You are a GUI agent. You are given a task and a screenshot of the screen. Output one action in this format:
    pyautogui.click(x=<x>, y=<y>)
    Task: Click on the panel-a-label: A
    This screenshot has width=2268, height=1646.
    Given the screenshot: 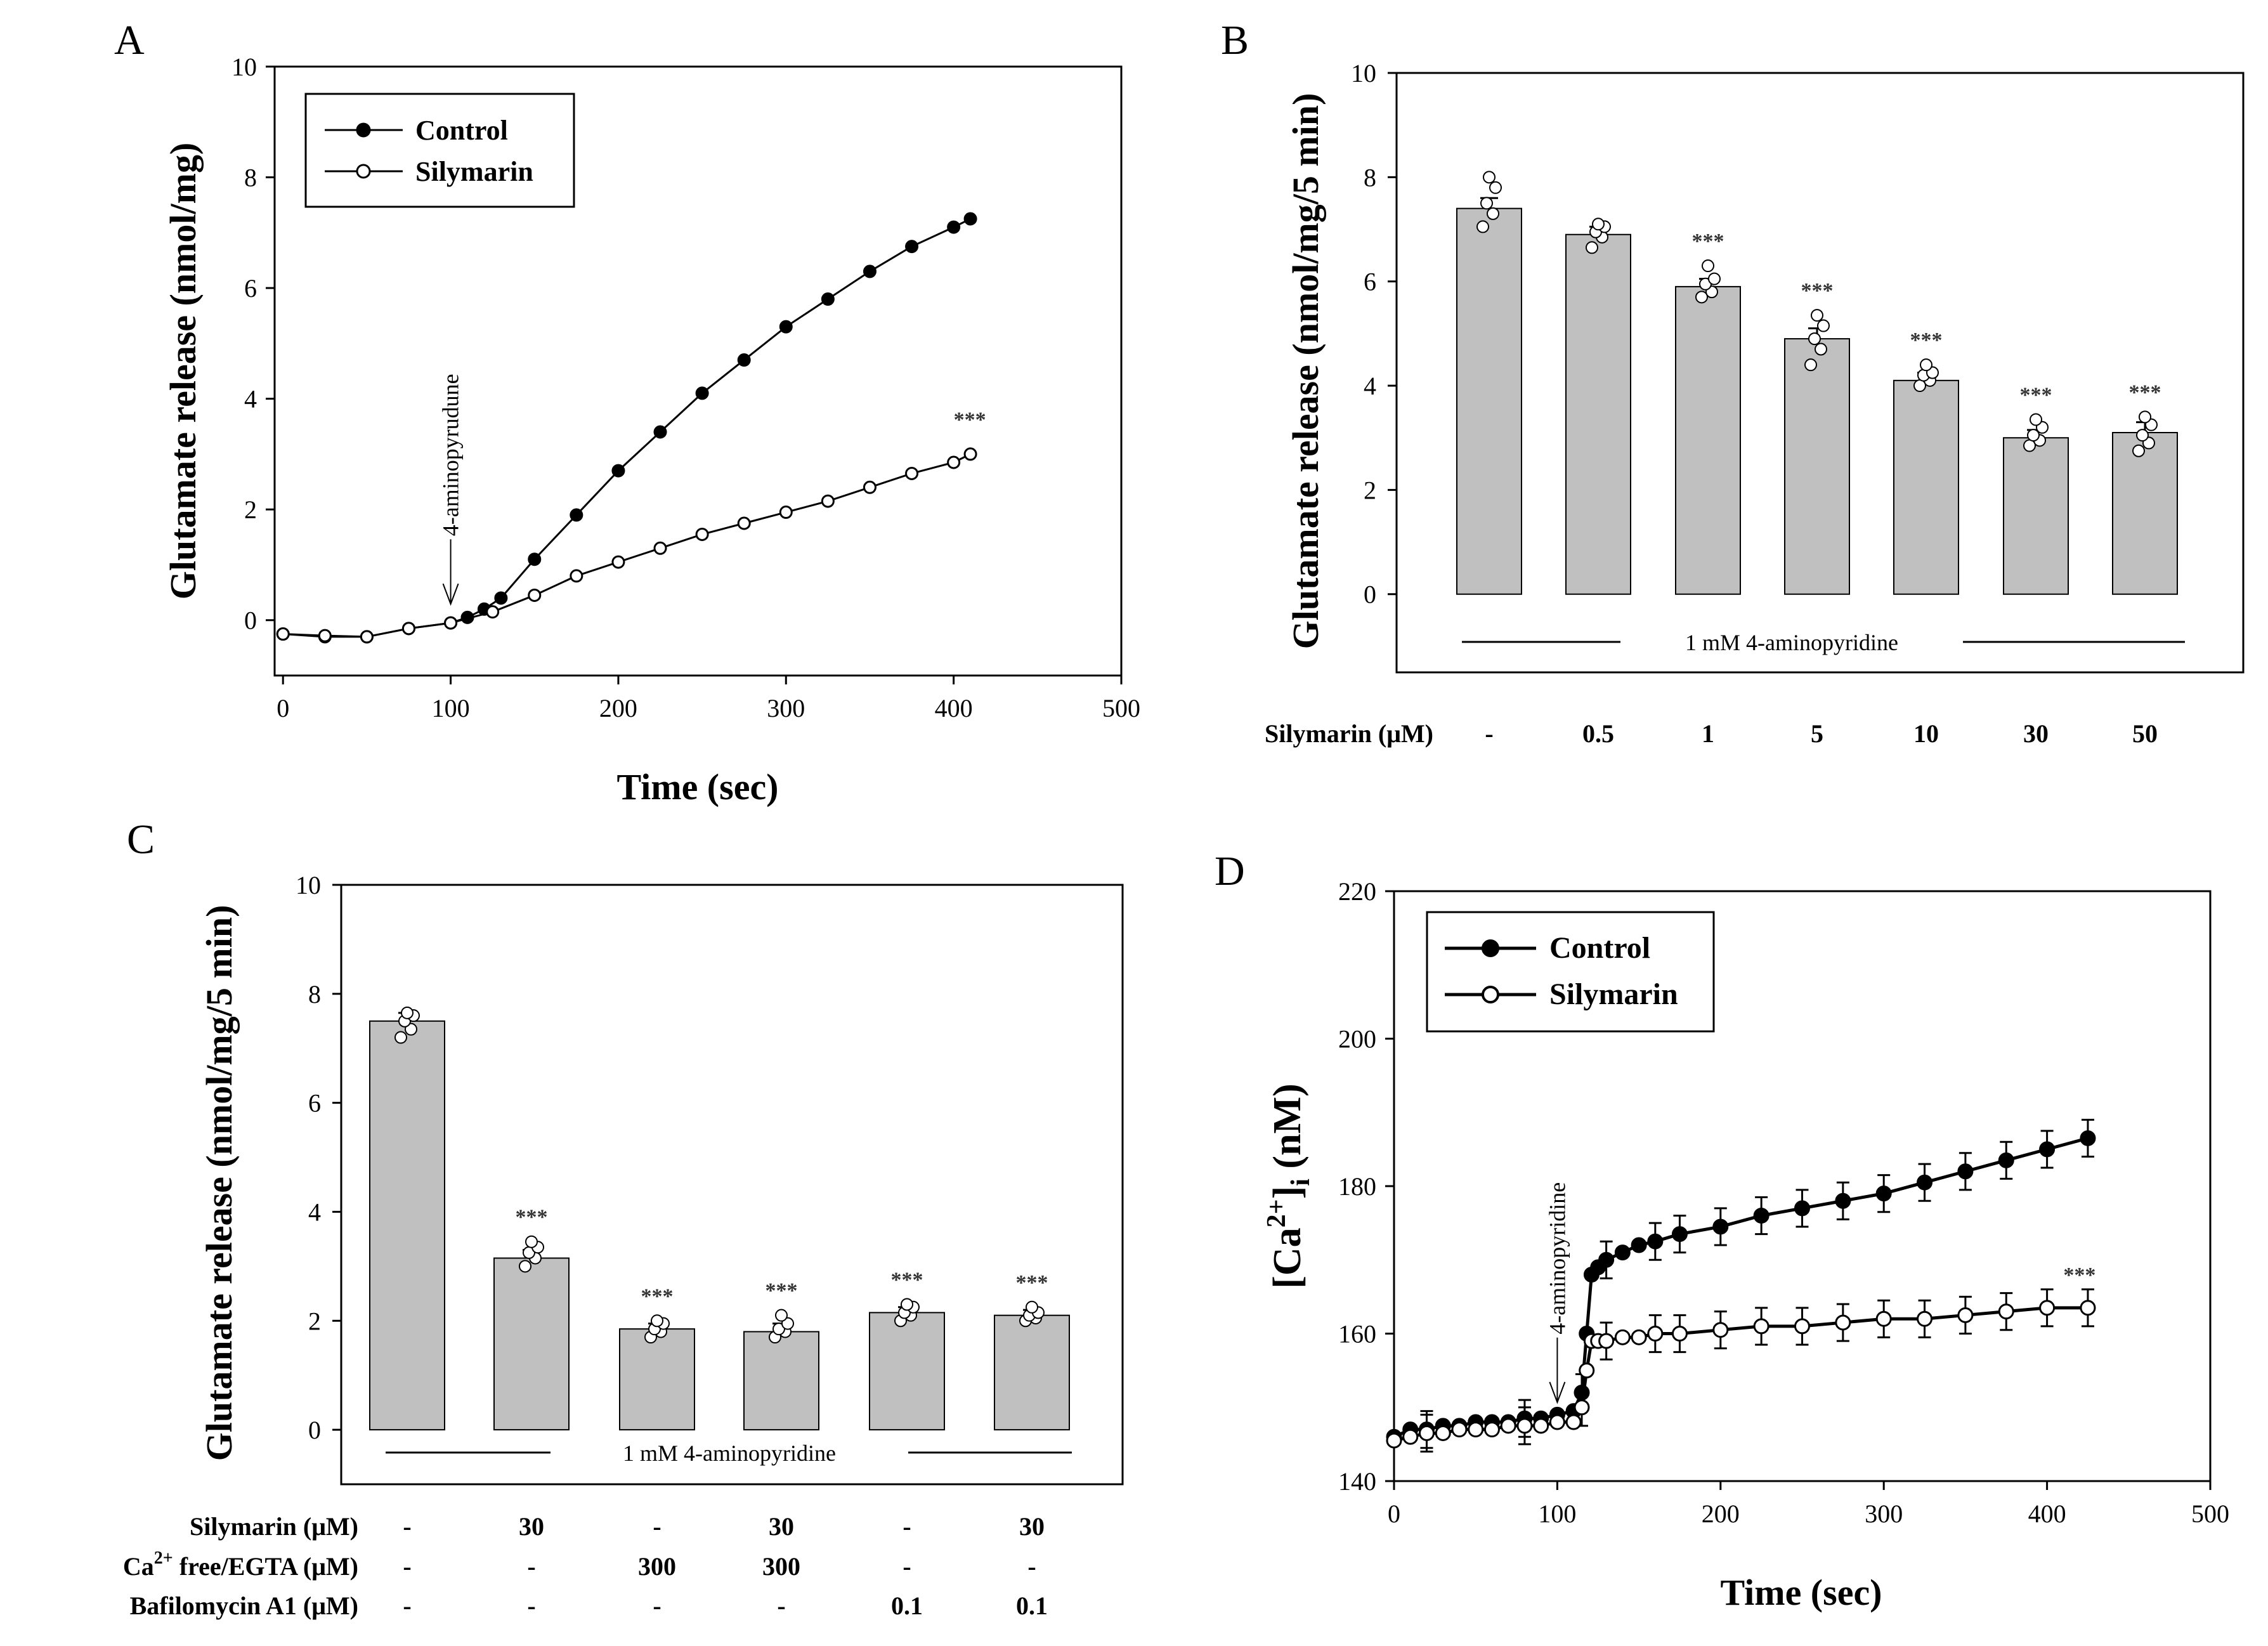 What is the action you would take?
    pyautogui.click(x=129, y=40)
    